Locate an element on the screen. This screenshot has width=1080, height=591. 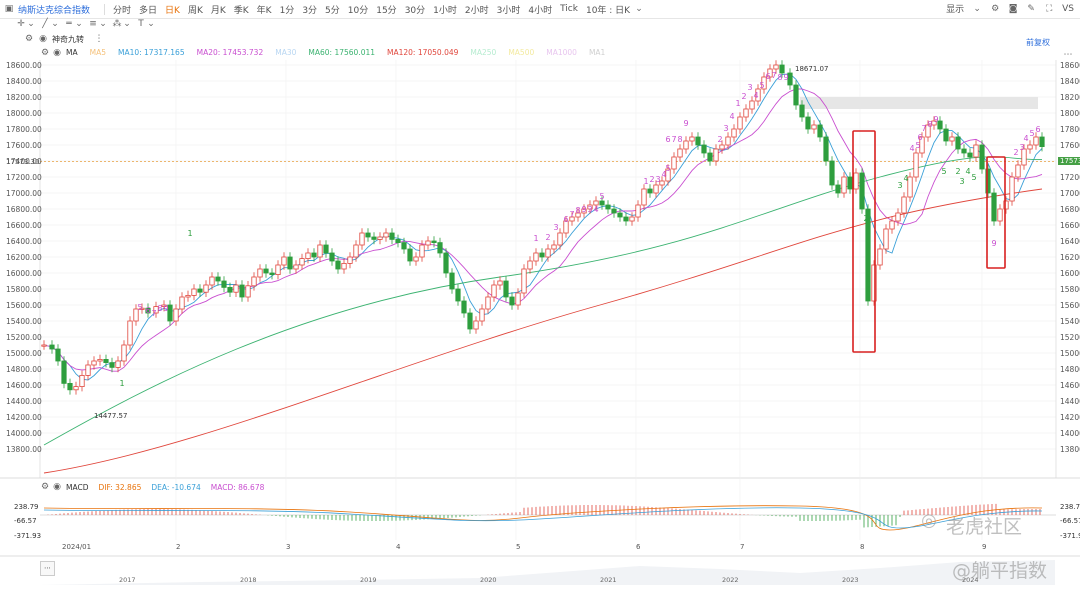
tab-weekly: 周K is located at coordinates (195, 10).